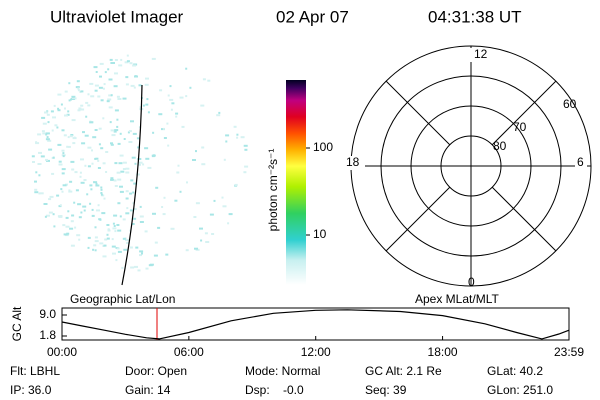 The image size is (600, 400). Describe the element at coordinates (570, 104) in the screenshot. I see `lat-label: 60` at that location.